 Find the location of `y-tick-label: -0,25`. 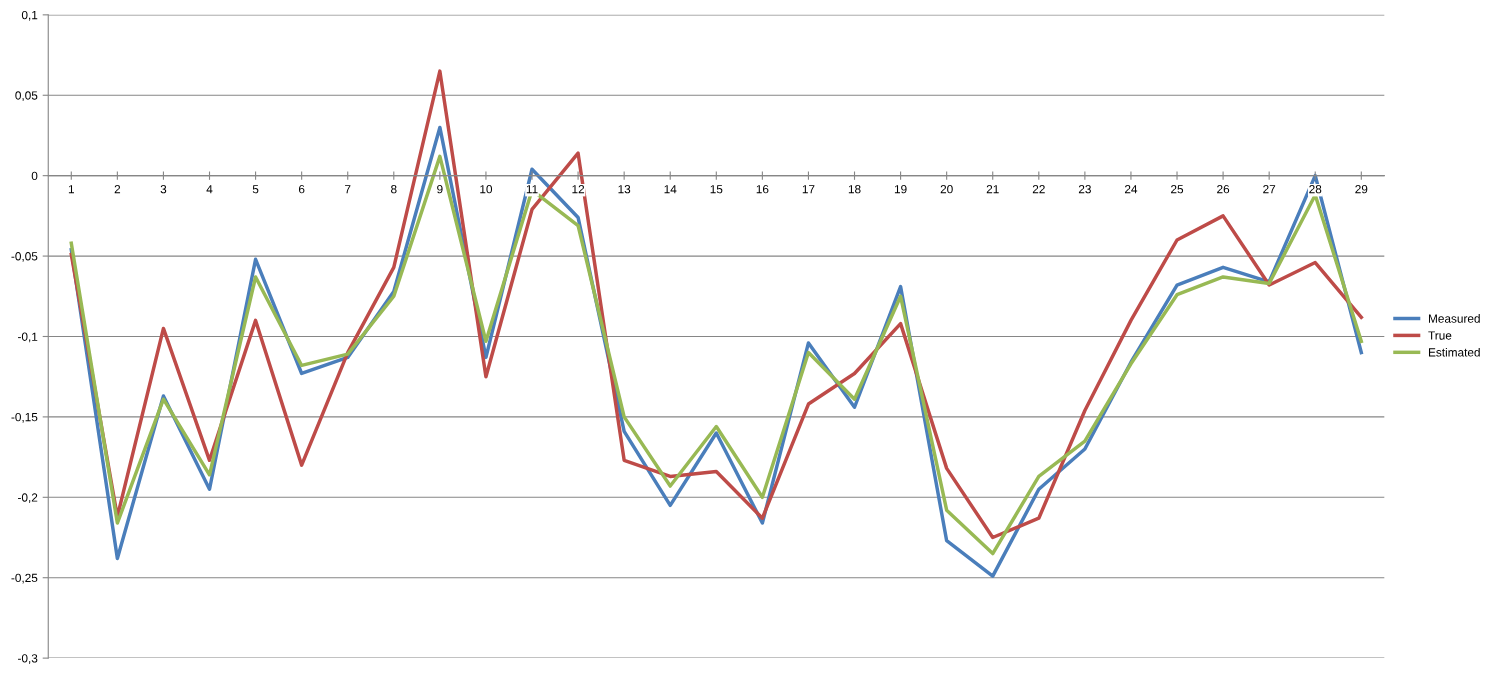

y-tick-label: -0,25 is located at coordinates (24, 578).